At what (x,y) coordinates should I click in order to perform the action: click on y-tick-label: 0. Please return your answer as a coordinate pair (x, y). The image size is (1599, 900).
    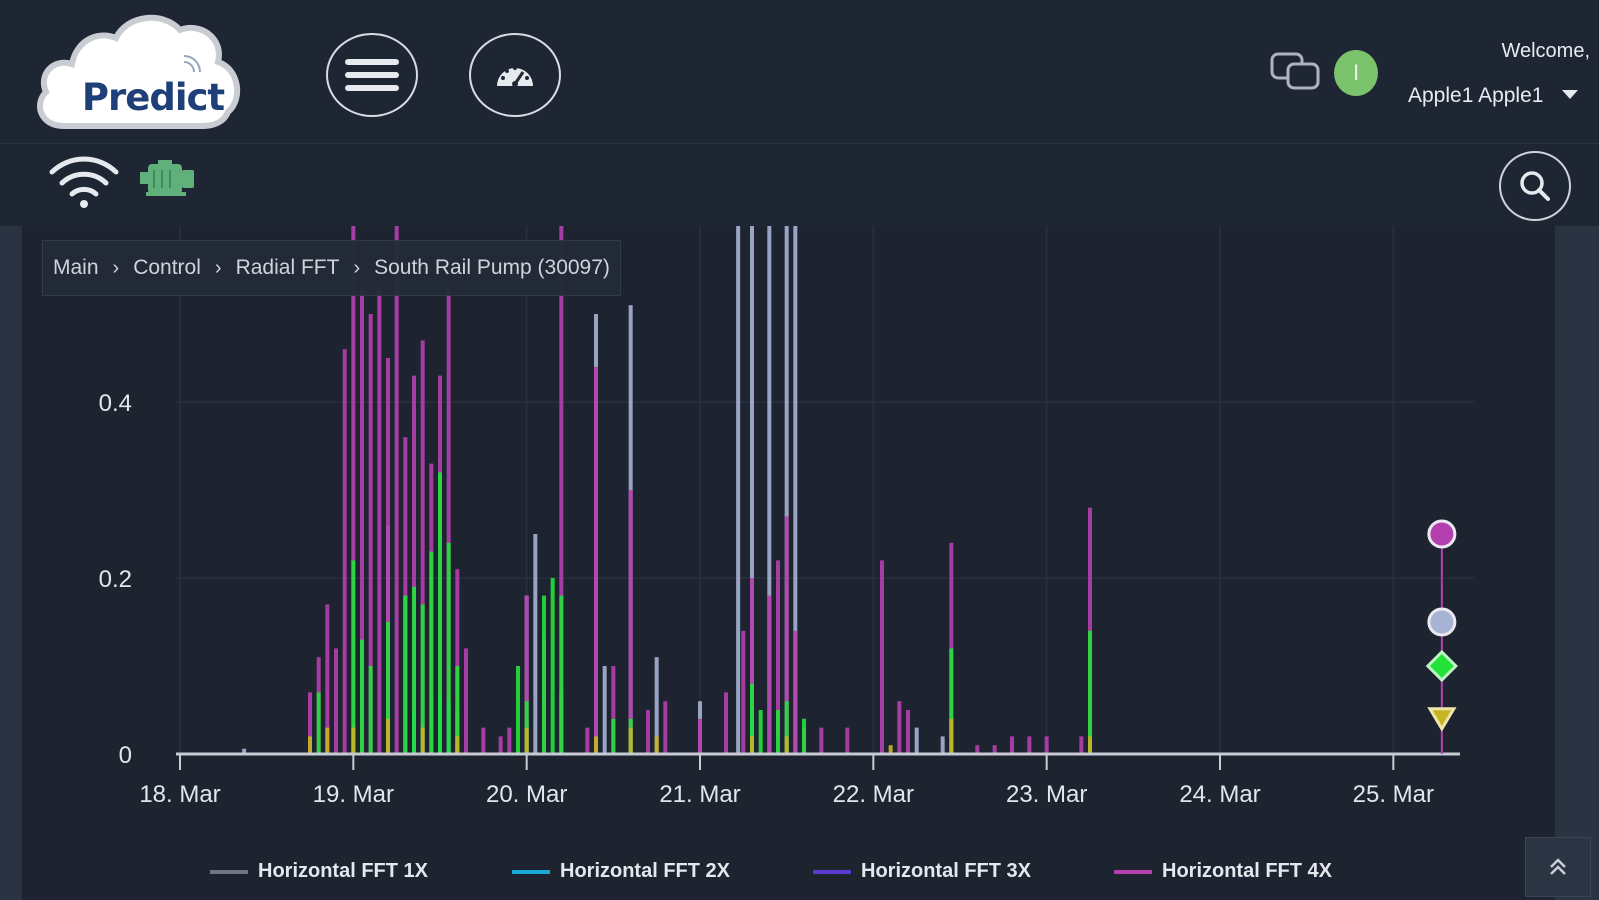
    Looking at the image, I should click on (125, 755).